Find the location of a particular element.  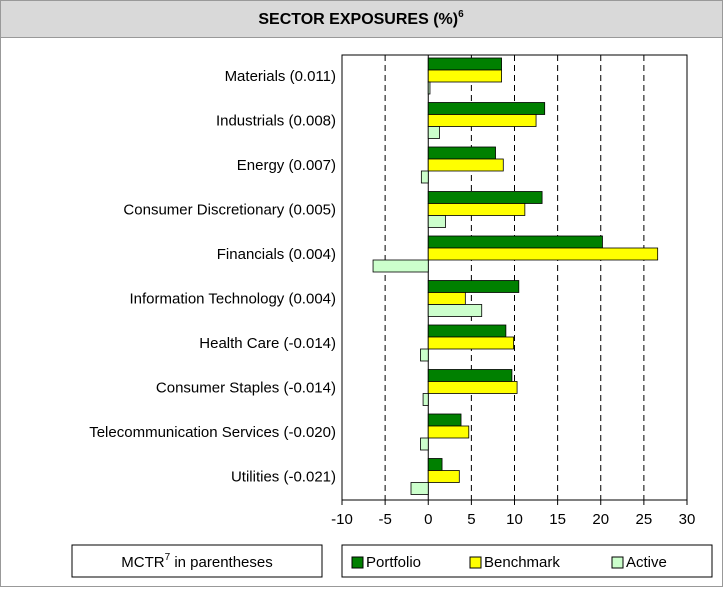

y-tick-label: Telecommunication Services (-0.020) is located at coordinates (212, 432).